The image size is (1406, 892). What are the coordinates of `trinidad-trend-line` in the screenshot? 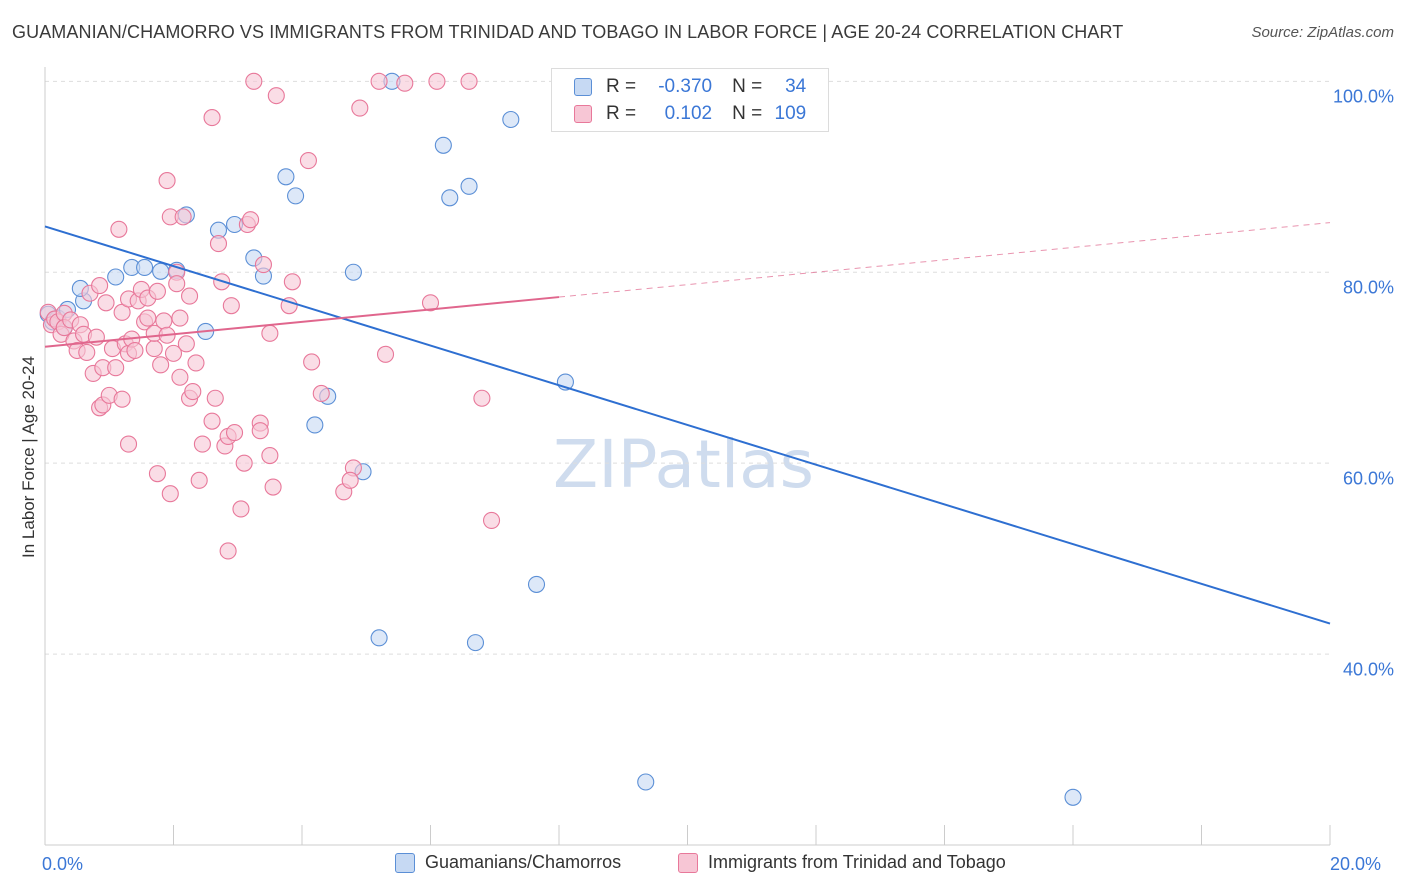 It's located at (302, 322).